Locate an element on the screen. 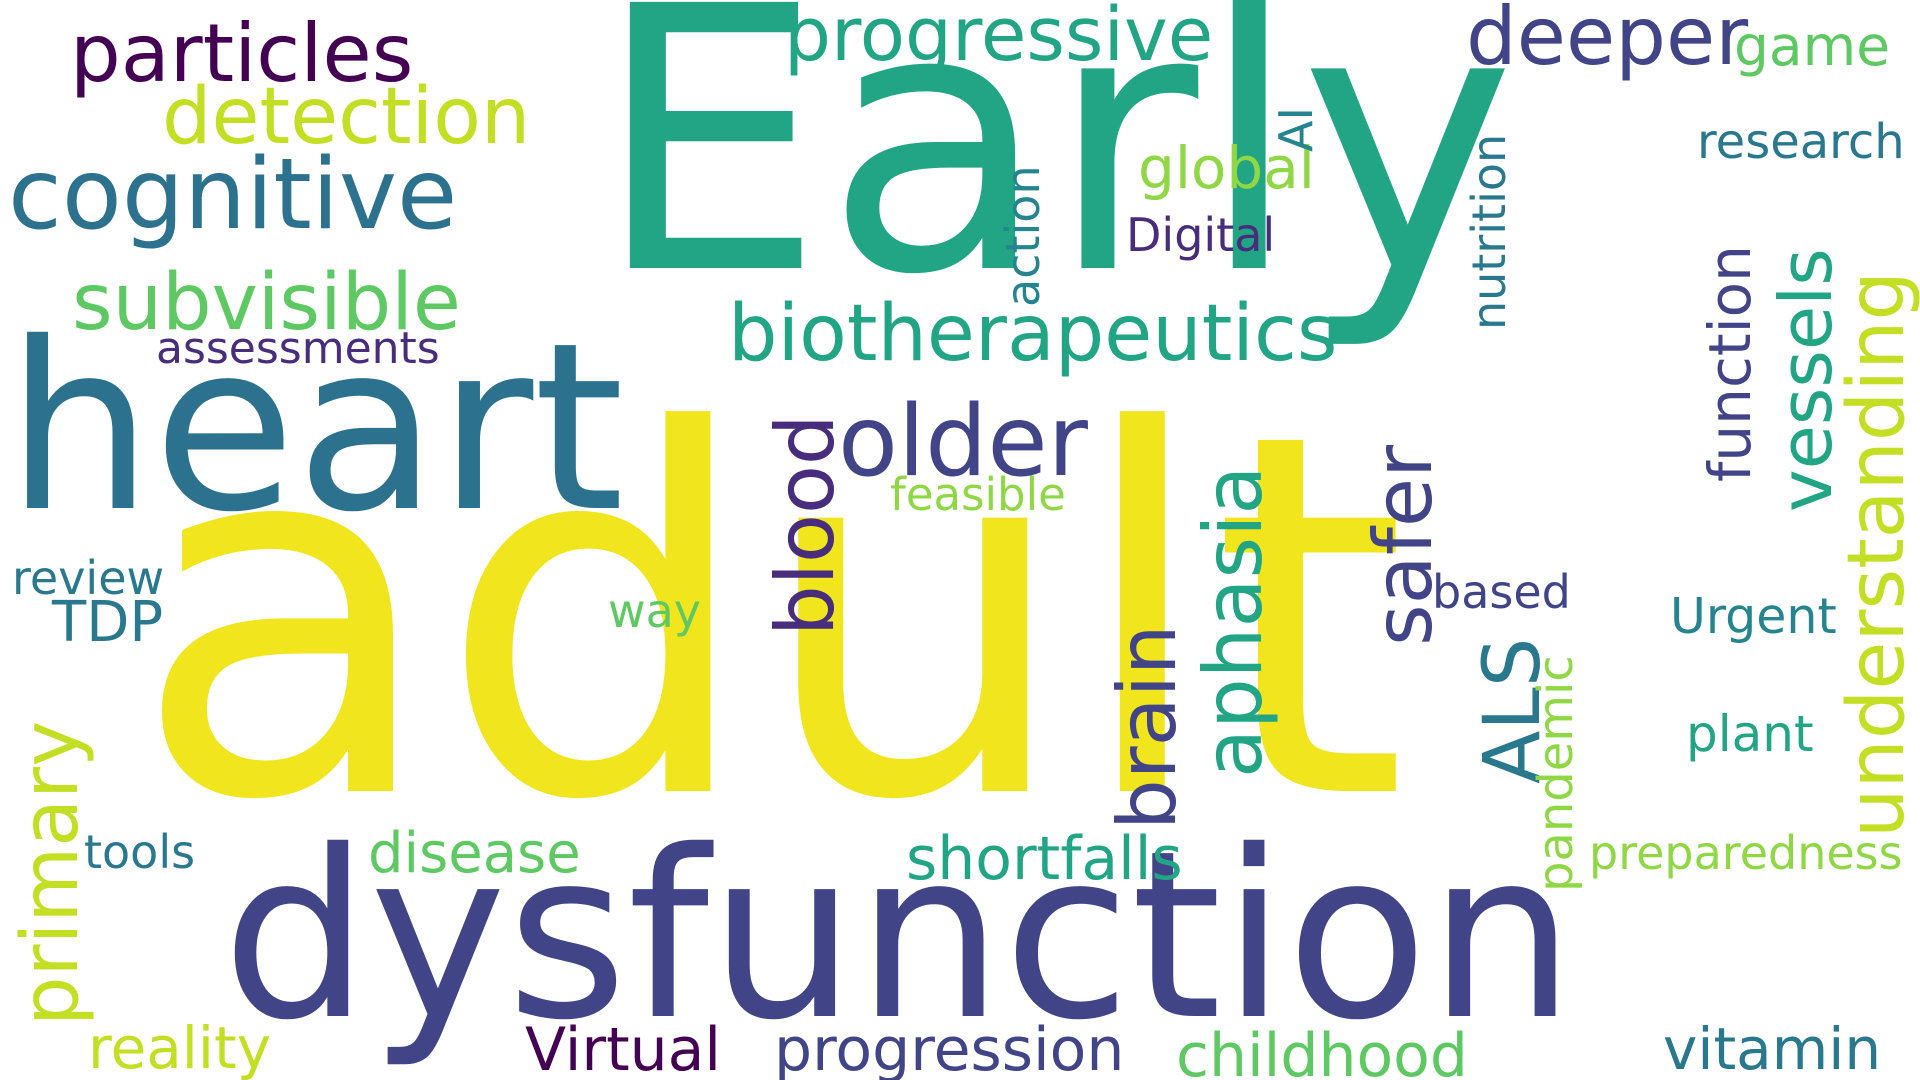 The width and height of the screenshot is (1920, 1080). word-primary: primary is located at coordinates (51, 873).